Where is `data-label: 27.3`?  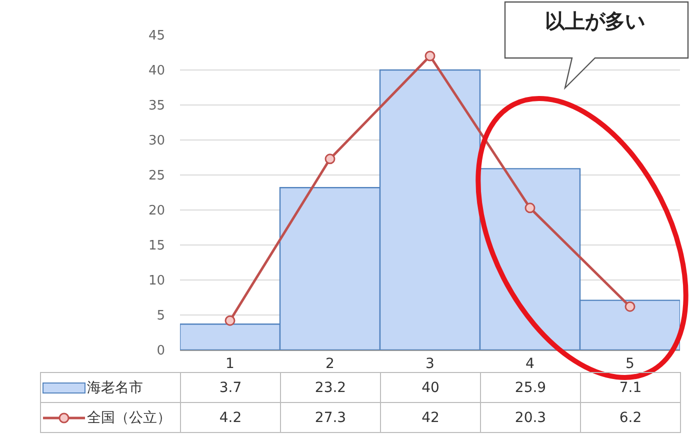 data-label: 27.3 is located at coordinates (330, 417).